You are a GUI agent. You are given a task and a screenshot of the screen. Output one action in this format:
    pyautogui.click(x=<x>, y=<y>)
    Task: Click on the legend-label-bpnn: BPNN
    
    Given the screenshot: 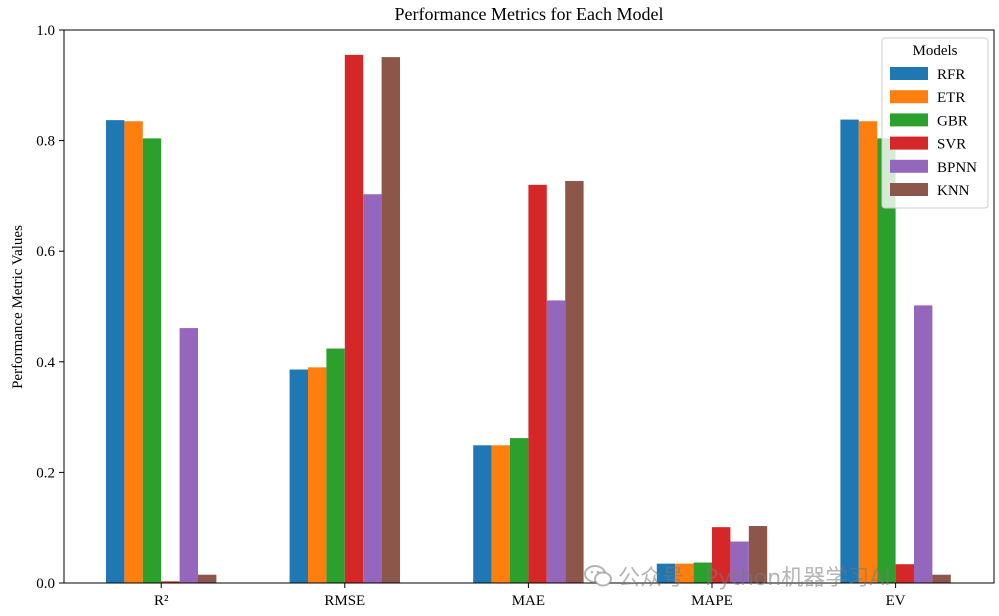 What is the action you would take?
    pyautogui.click(x=957, y=168)
    